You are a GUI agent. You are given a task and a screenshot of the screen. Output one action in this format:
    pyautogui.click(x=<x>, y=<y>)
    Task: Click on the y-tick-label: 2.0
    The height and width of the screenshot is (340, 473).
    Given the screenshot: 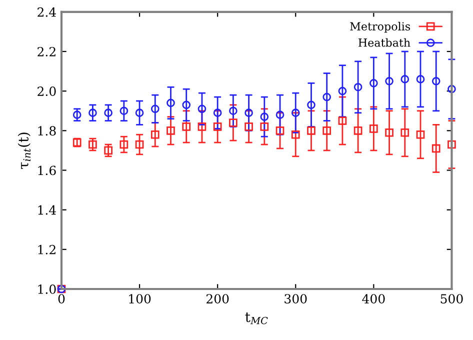 What is the action you would take?
    pyautogui.click(x=47, y=91)
    